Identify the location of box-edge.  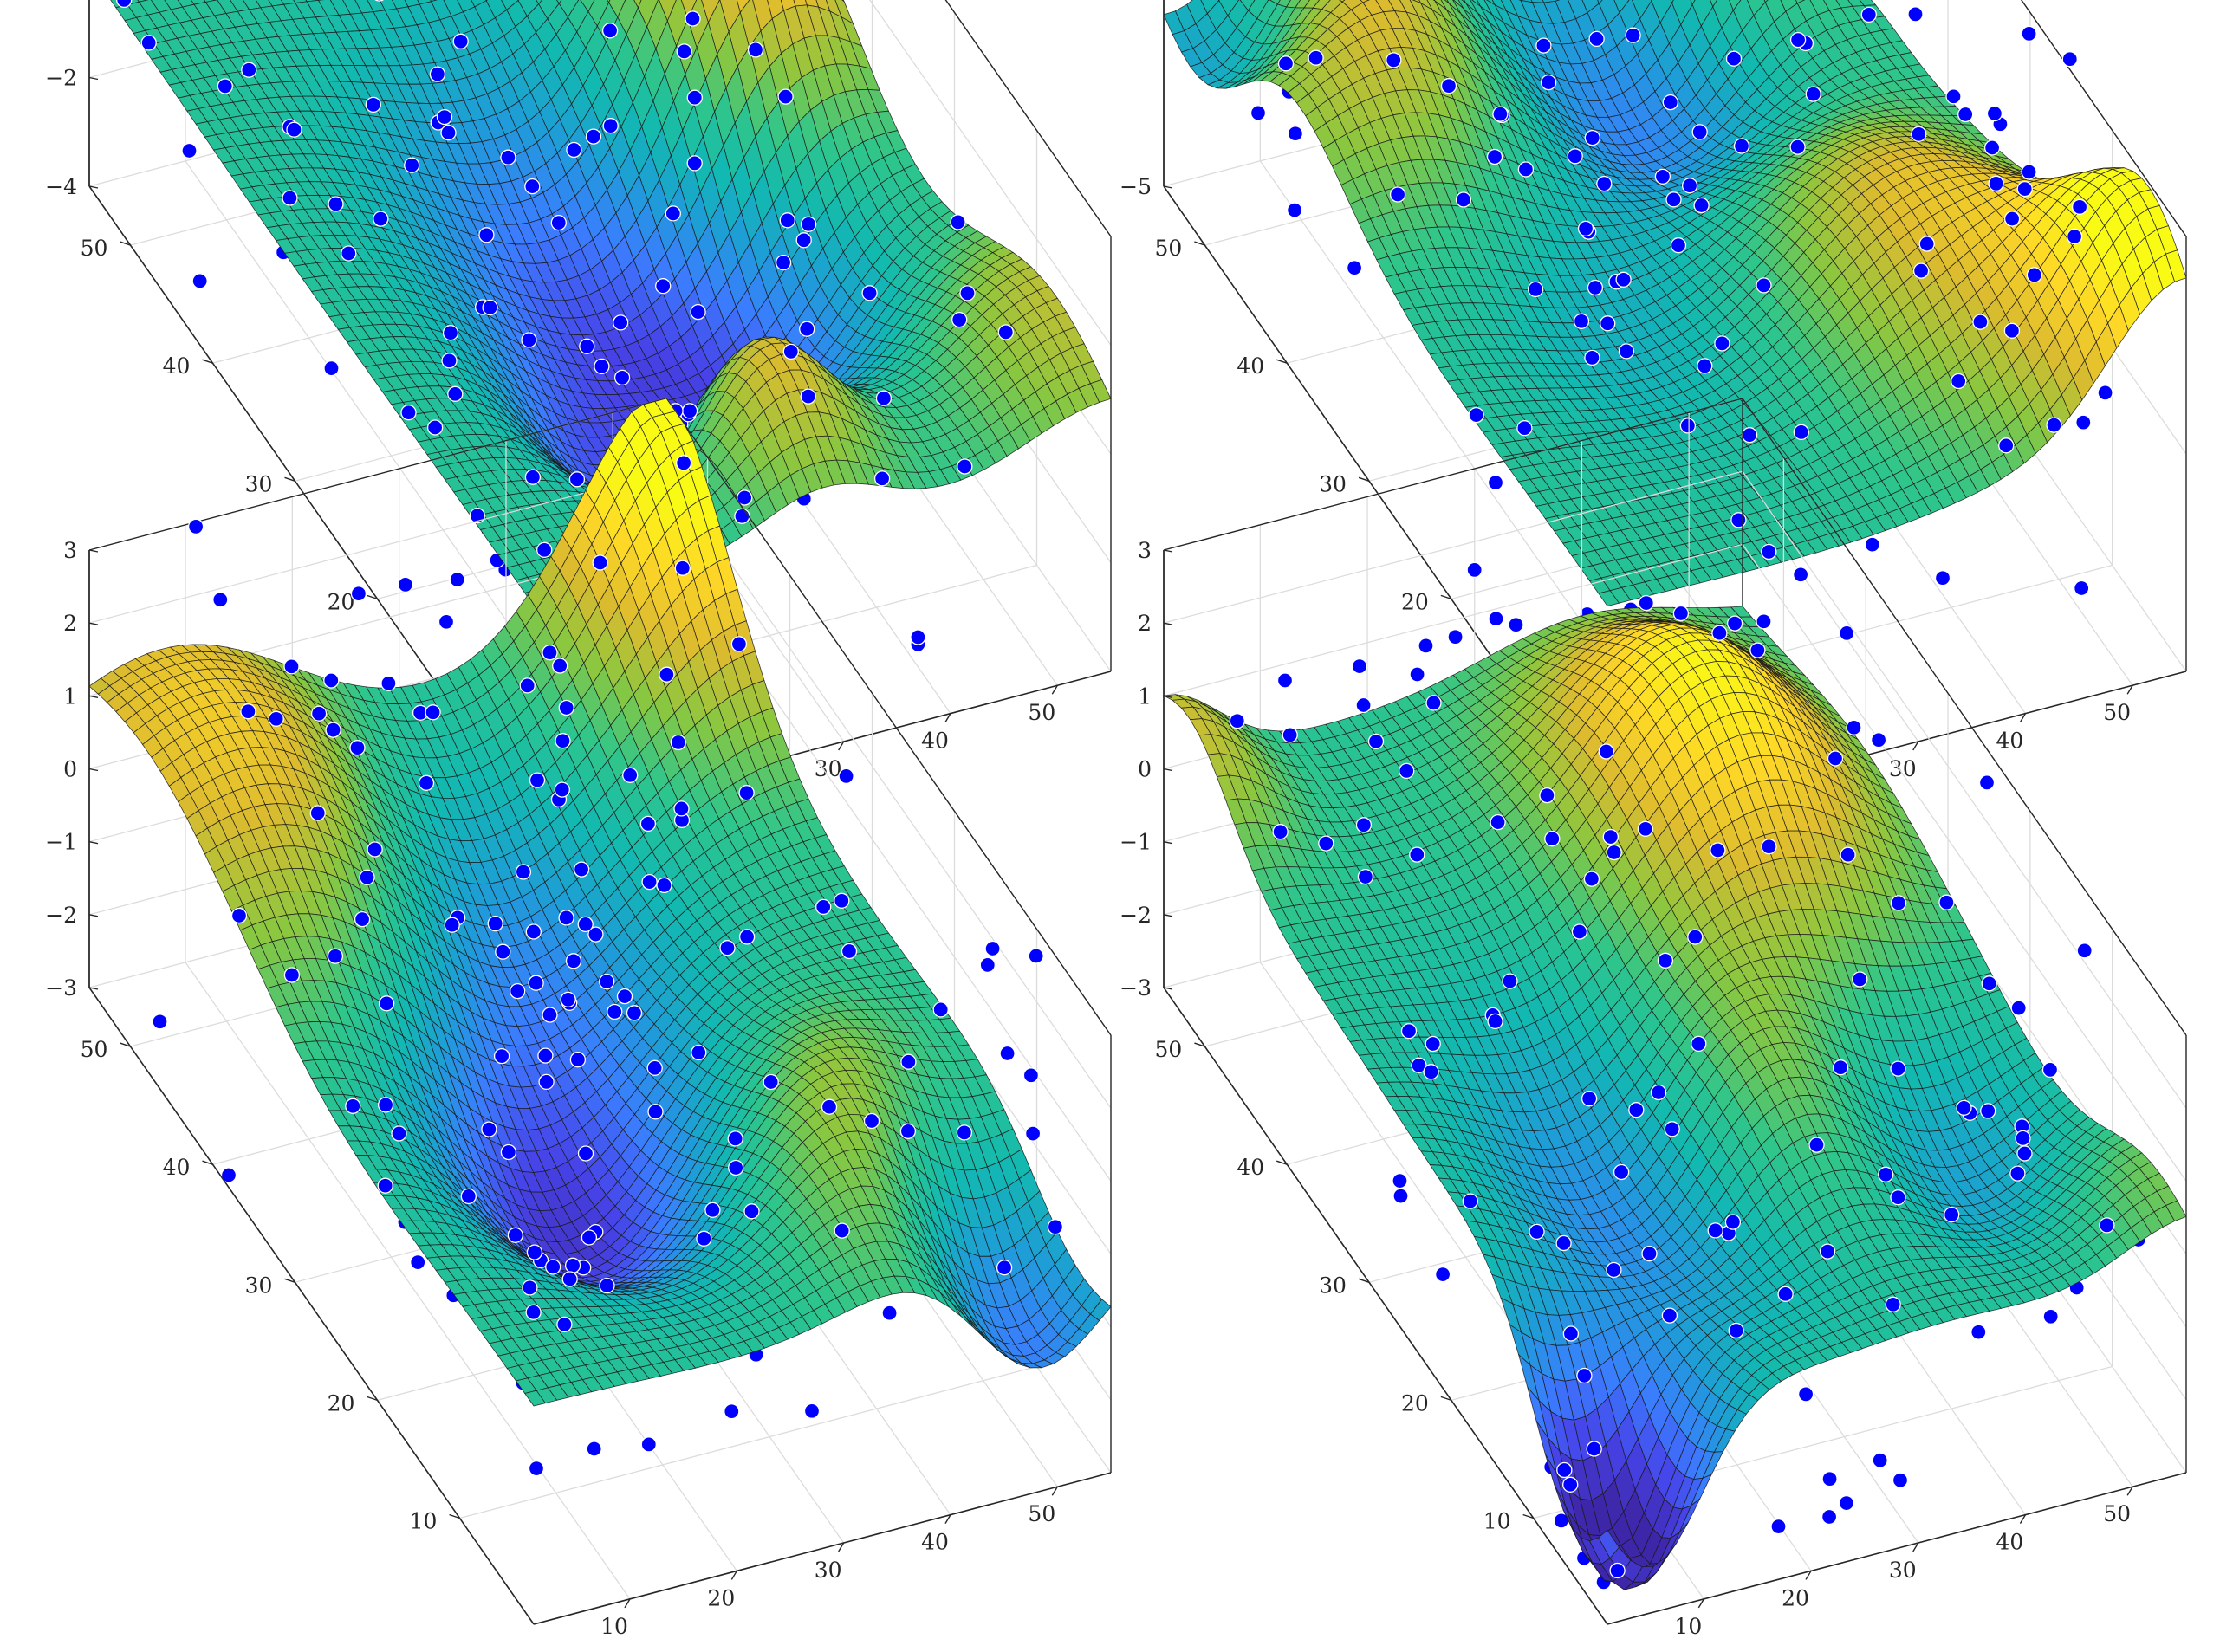
(1028, 118).